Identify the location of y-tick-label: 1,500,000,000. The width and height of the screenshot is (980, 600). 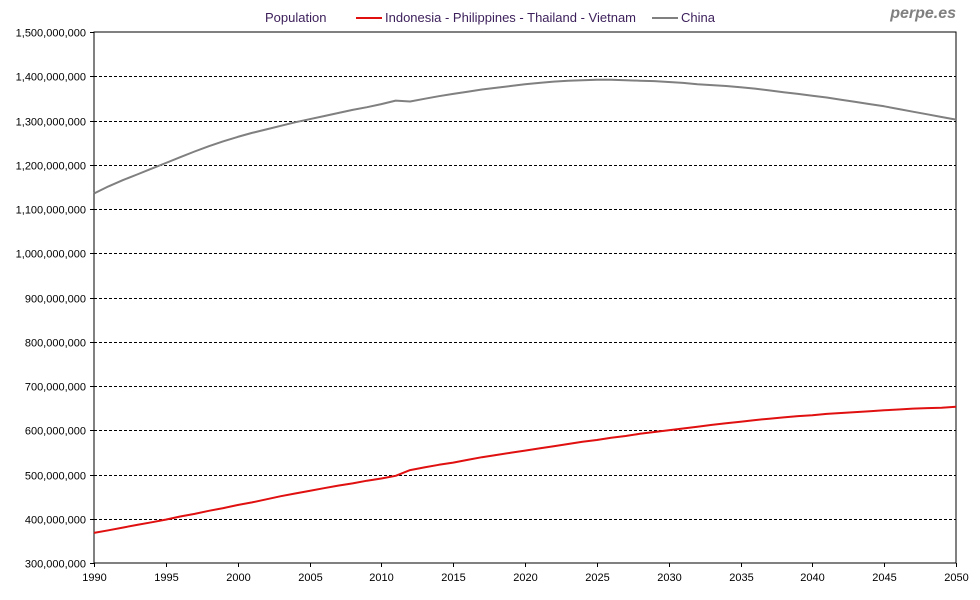
(51, 34).